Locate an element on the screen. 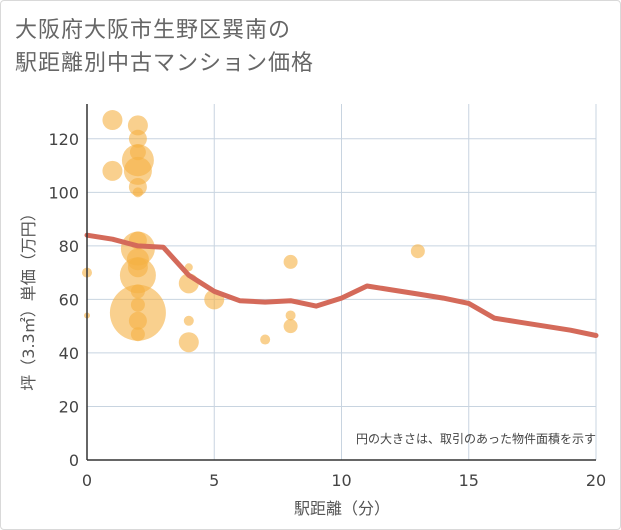 The height and width of the screenshot is (530, 621). x-tick-0: 0 is located at coordinates (87, 480).